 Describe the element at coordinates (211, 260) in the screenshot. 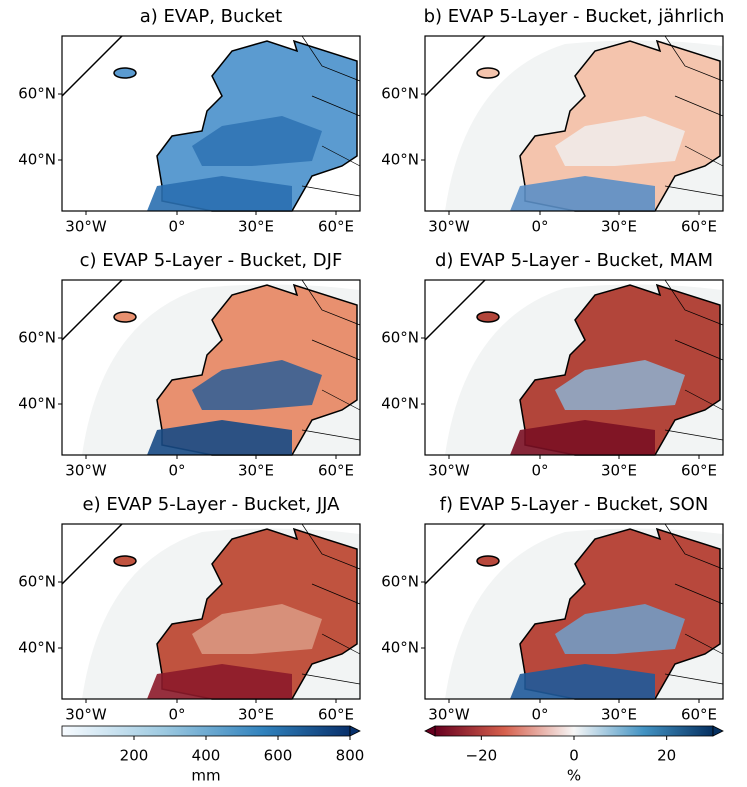

I see `panel-title: c) EVAP 5-Layer - Bucket, DJF` at that location.